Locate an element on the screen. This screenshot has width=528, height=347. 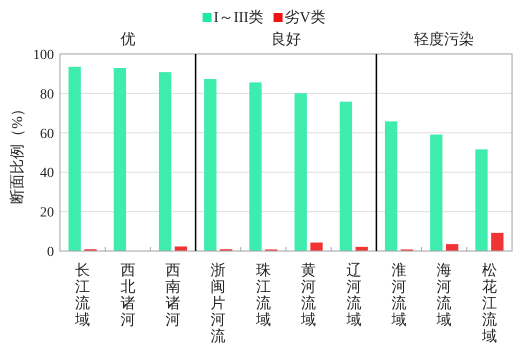
x-tick-label: 西南诸河 is located at coordinates (173, 295).